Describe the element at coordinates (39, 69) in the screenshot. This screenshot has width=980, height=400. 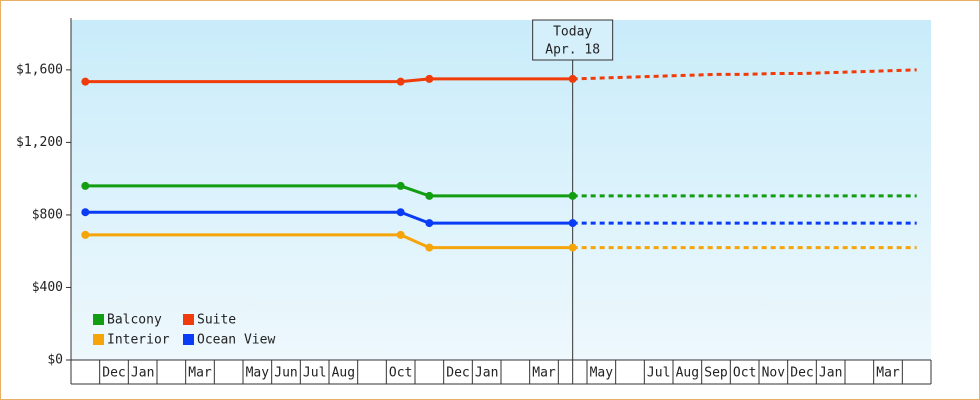
I see `y-tick-label: $1,600` at that location.